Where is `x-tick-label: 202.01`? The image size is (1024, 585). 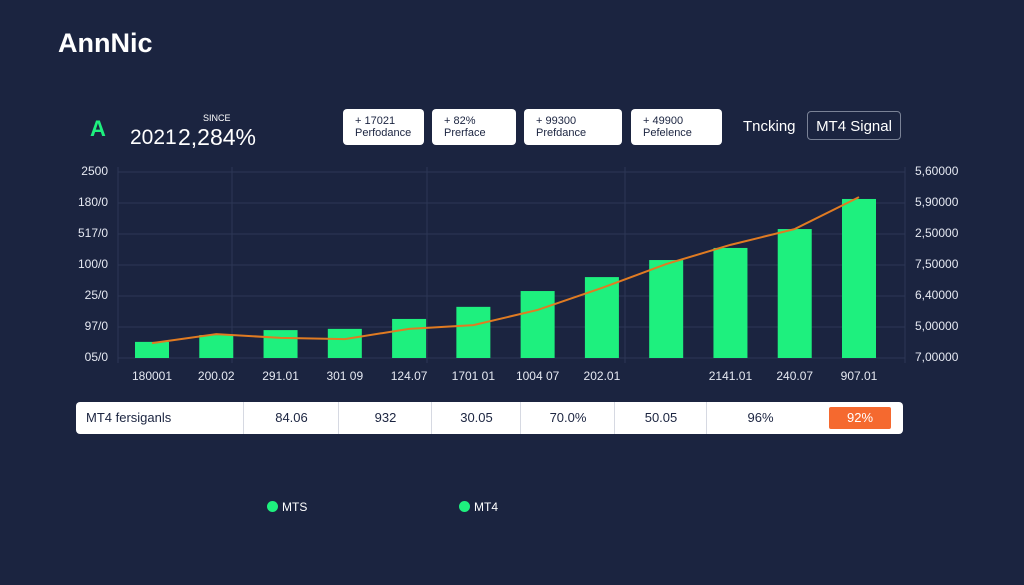 x-tick-label: 202.01 is located at coordinates (602, 376).